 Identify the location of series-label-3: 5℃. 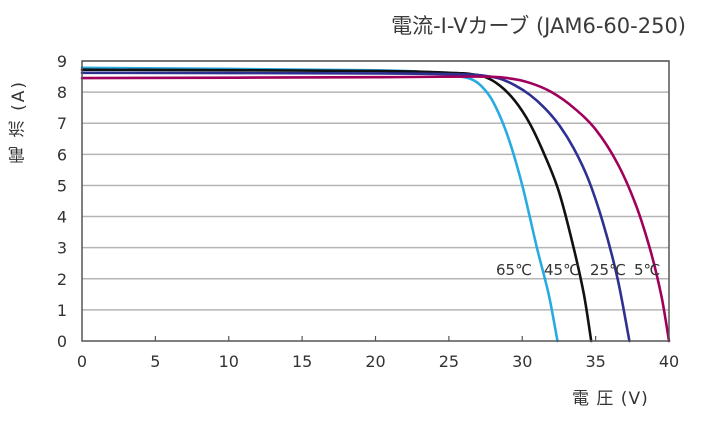
(647, 270).